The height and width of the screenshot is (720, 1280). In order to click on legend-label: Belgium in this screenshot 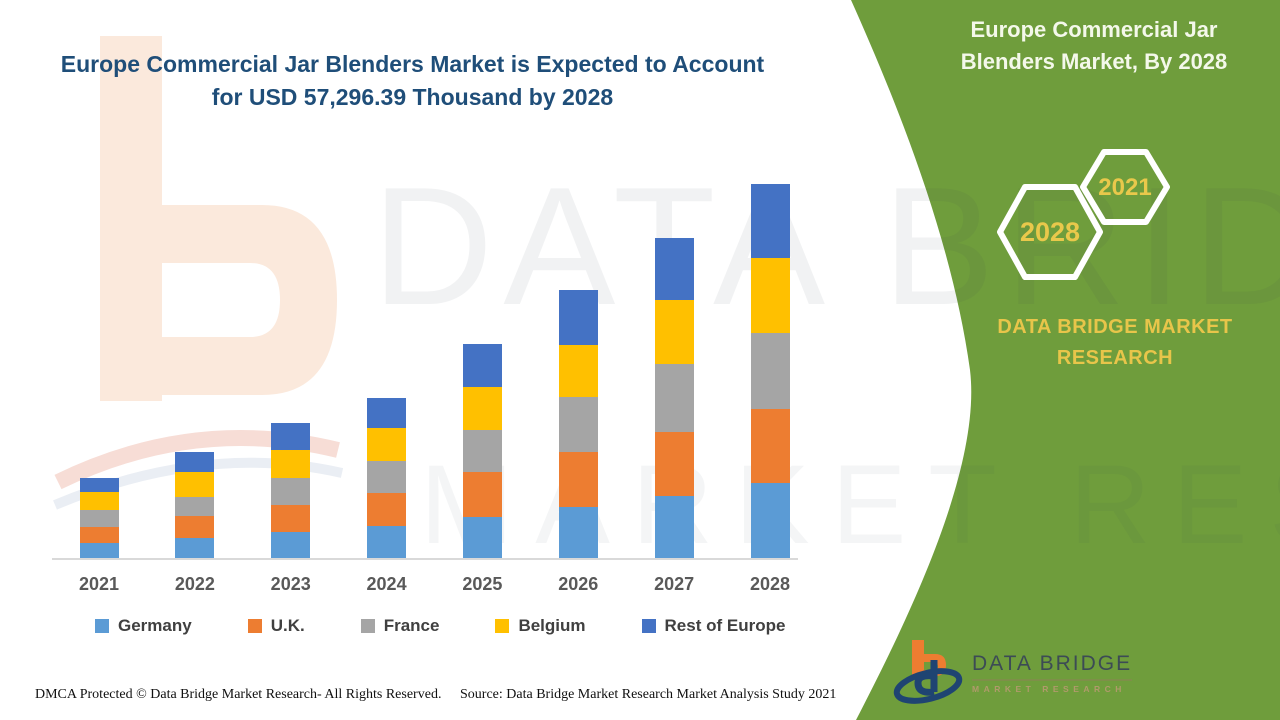, I will do `click(552, 625)`.